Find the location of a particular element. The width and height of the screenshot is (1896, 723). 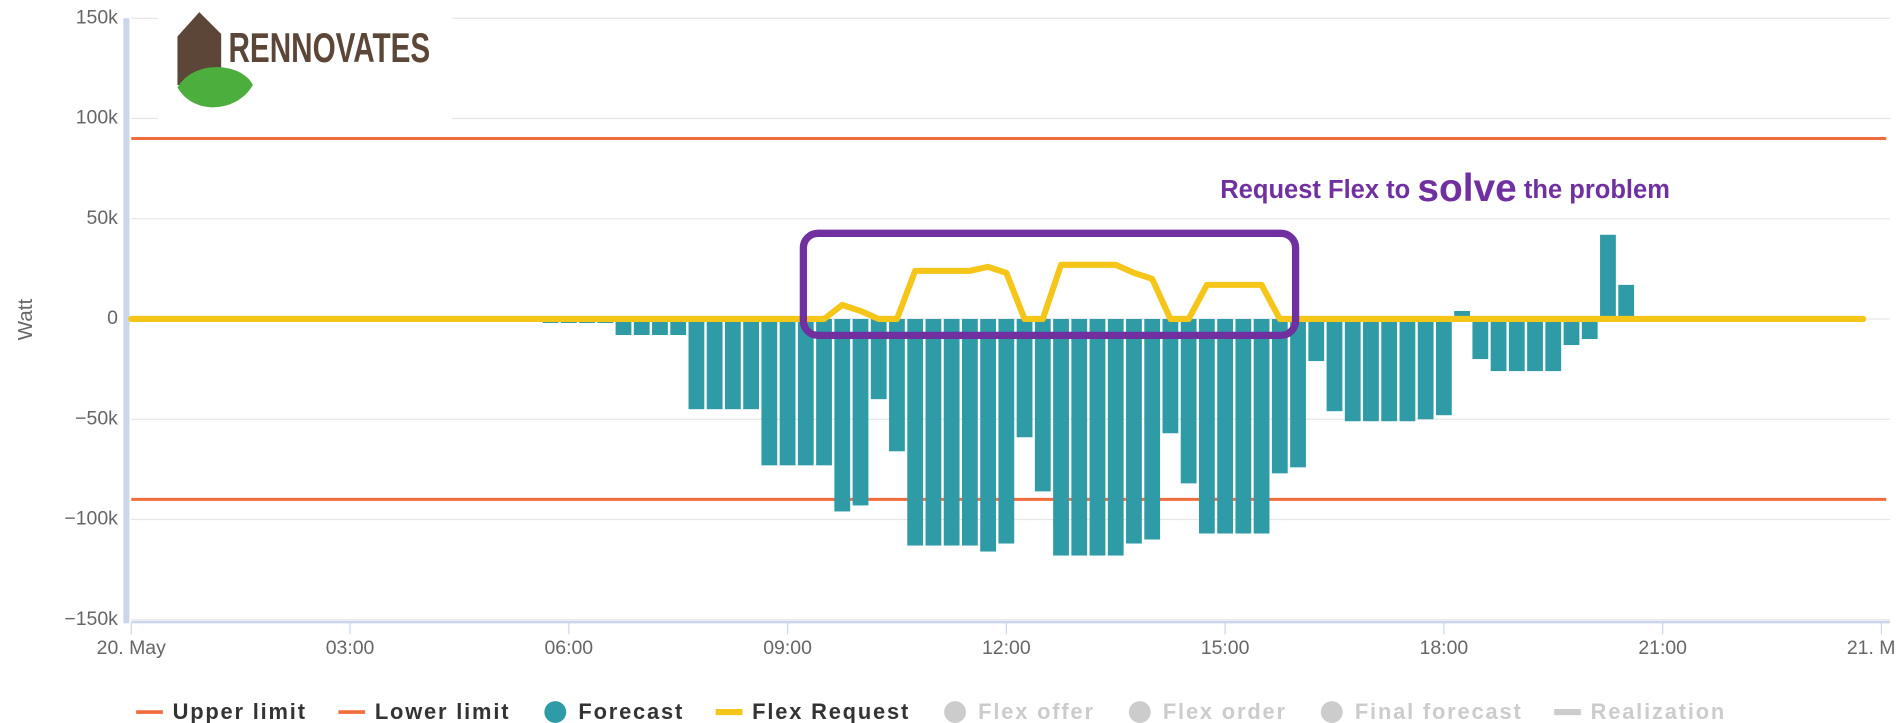

legend-label: Forecast is located at coordinates (631, 711).